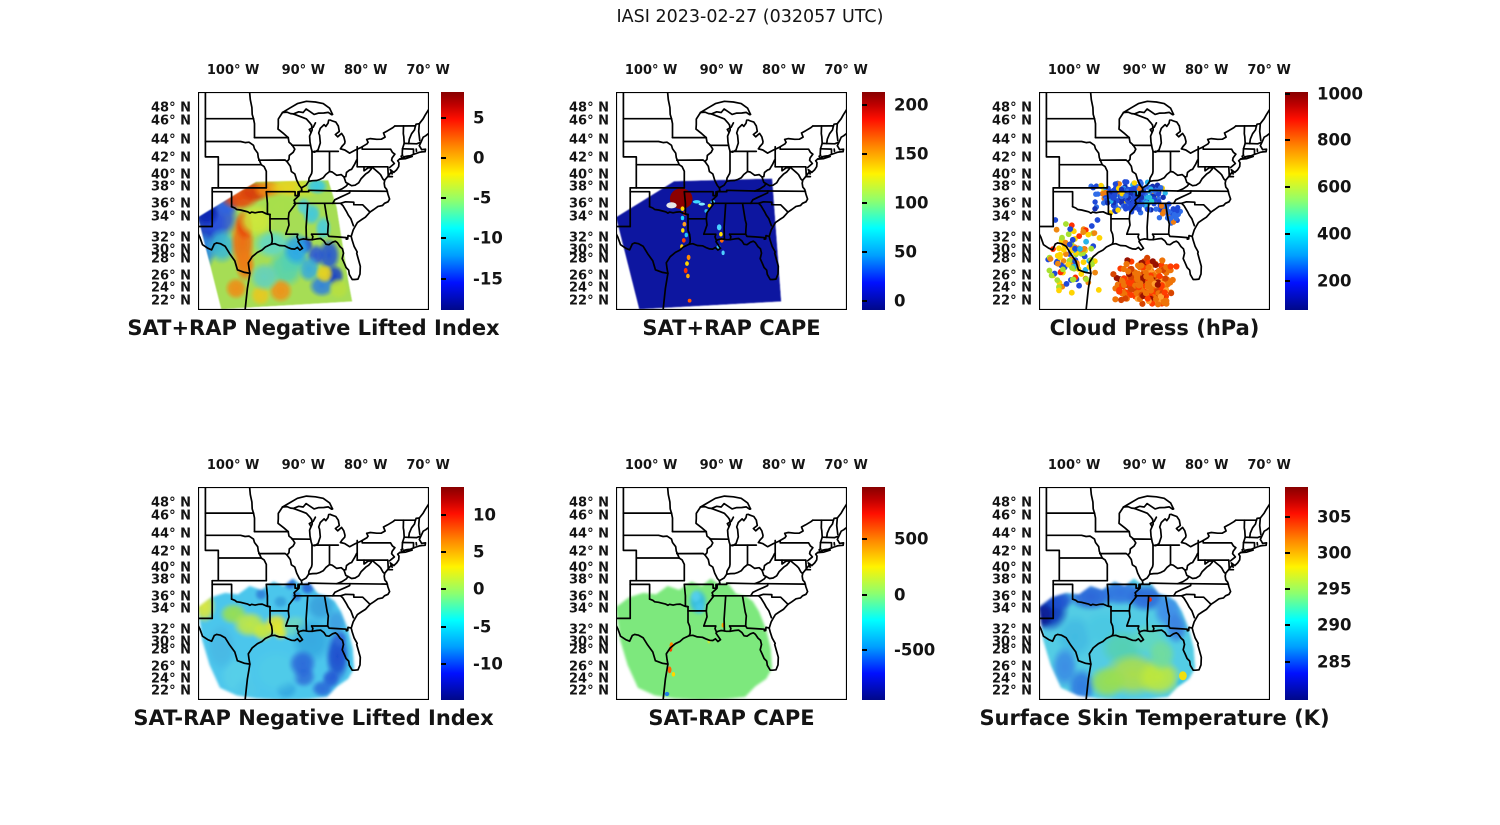 The image size is (1500, 825). I want to click on colorbar-tick-label: 305, so click(1334, 517).